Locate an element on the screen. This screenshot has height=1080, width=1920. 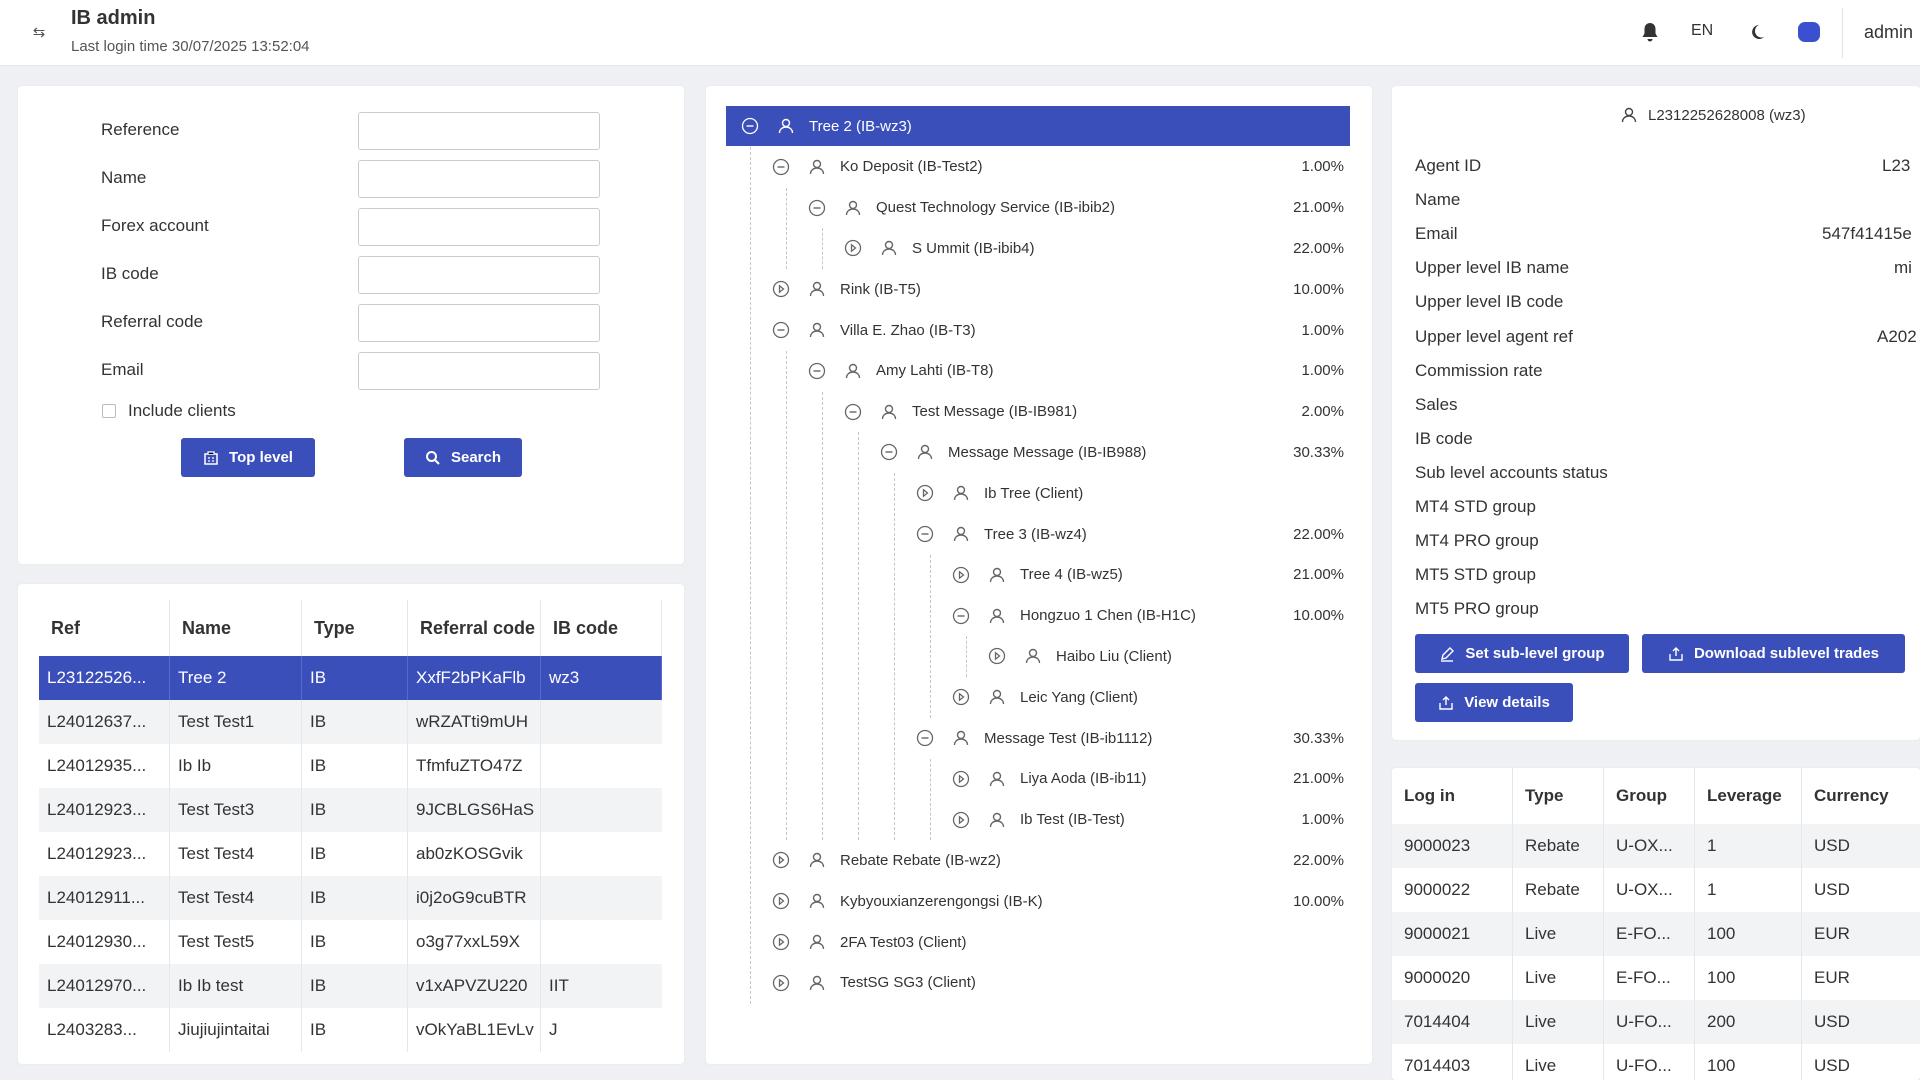
table-row: L24012923... Test Test3 IB 9JCBLGS6HaS is located at coordinates (350, 810).